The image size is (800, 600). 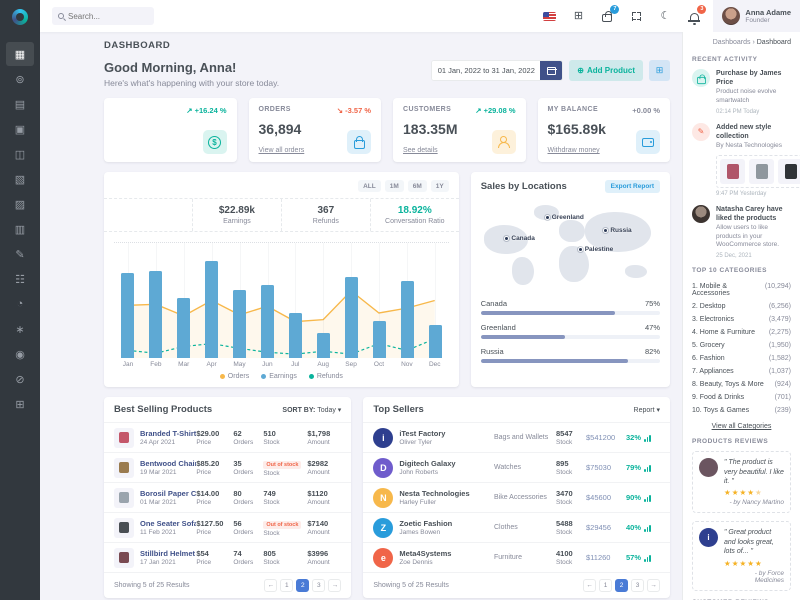 I want to click on seller-company: Zoetic Fashion, so click(x=426, y=523).